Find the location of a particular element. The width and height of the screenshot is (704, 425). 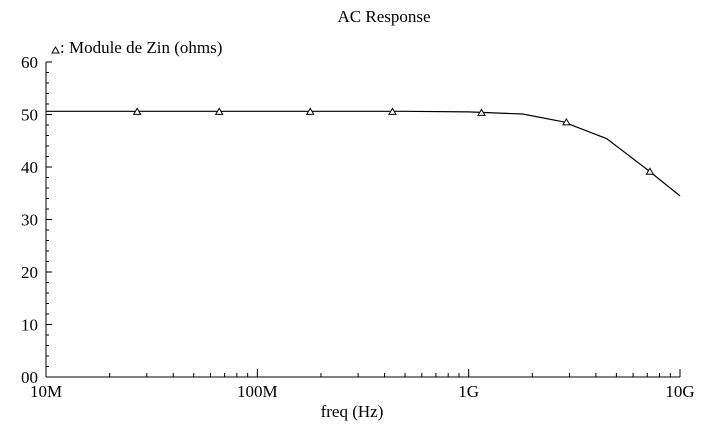

legend: : Module de Zin (ohms) is located at coordinates (136, 47).